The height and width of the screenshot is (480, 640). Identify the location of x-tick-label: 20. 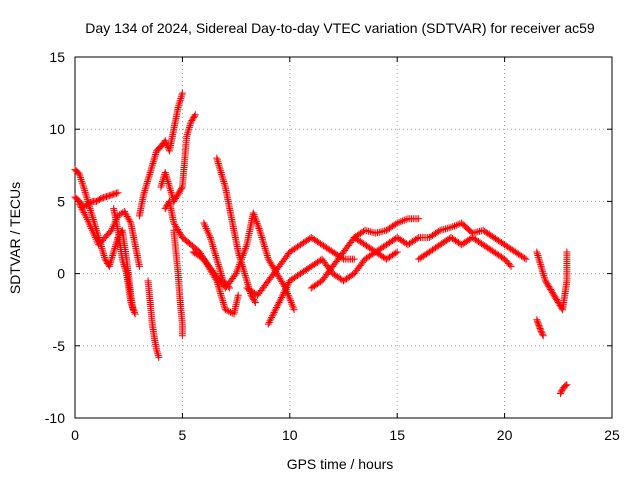
(505, 435).